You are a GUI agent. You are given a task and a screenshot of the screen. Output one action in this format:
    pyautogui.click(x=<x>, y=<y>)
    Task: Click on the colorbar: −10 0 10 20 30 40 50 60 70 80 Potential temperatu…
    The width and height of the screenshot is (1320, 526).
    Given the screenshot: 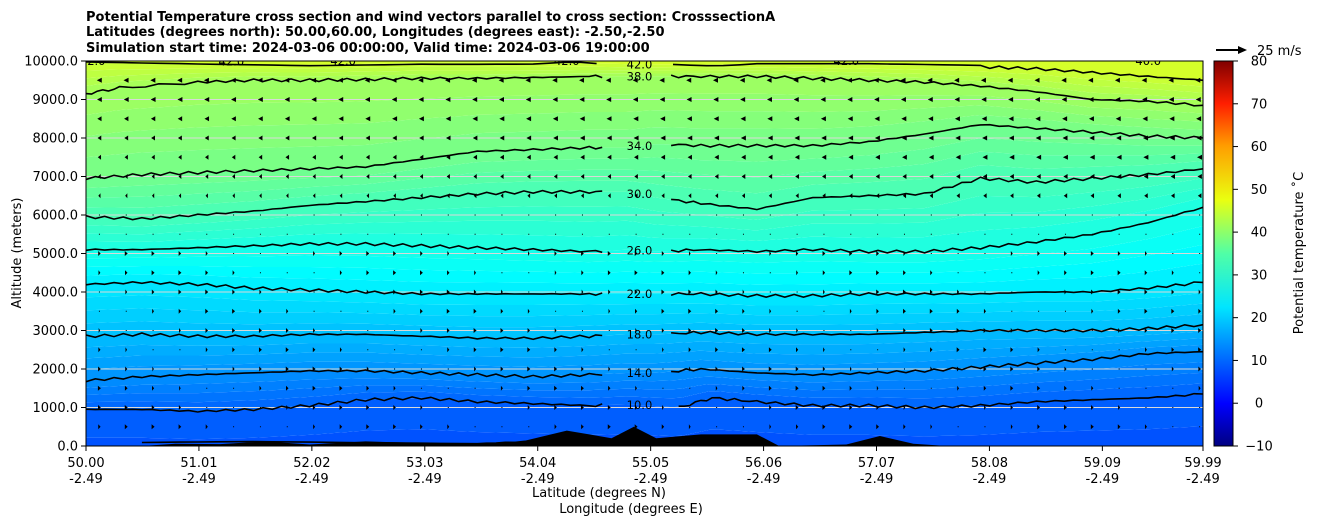 What is the action you would take?
    pyautogui.click(x=1260, y=255)
    